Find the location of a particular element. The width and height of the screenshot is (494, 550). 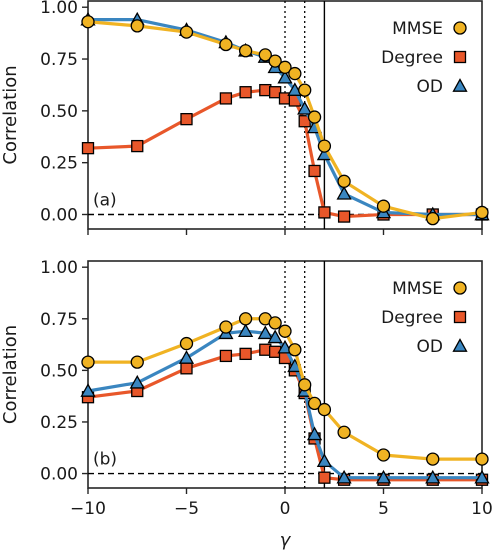

panel-label: (b) is located at coordinates (105, 460).